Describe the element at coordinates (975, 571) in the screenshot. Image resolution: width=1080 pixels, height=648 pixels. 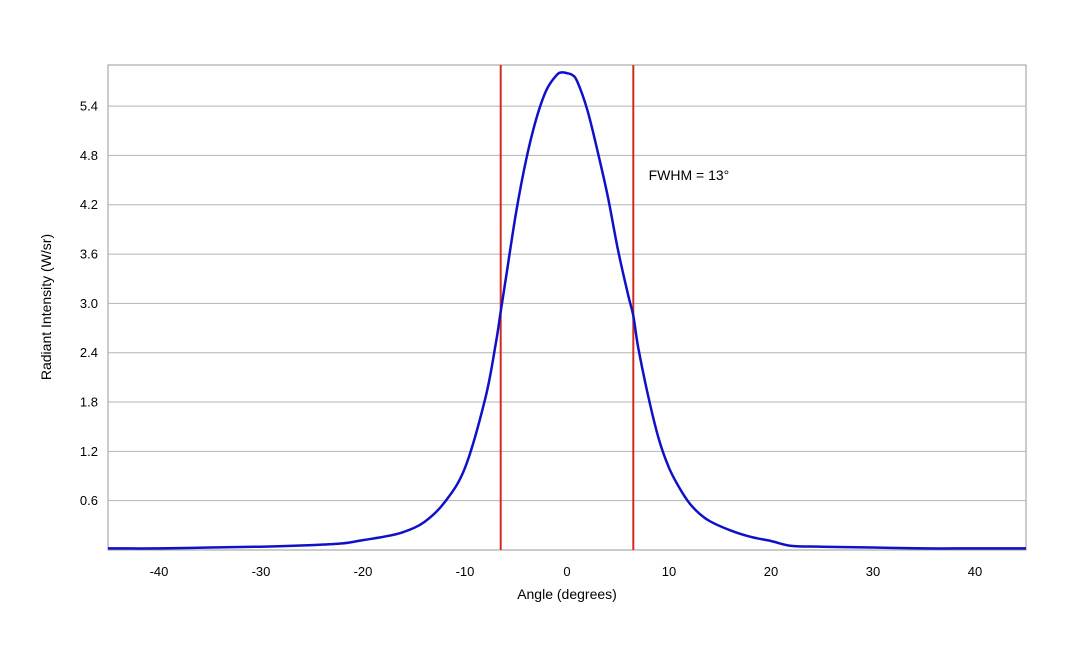
I see `x-tick-label: 40` at that location.